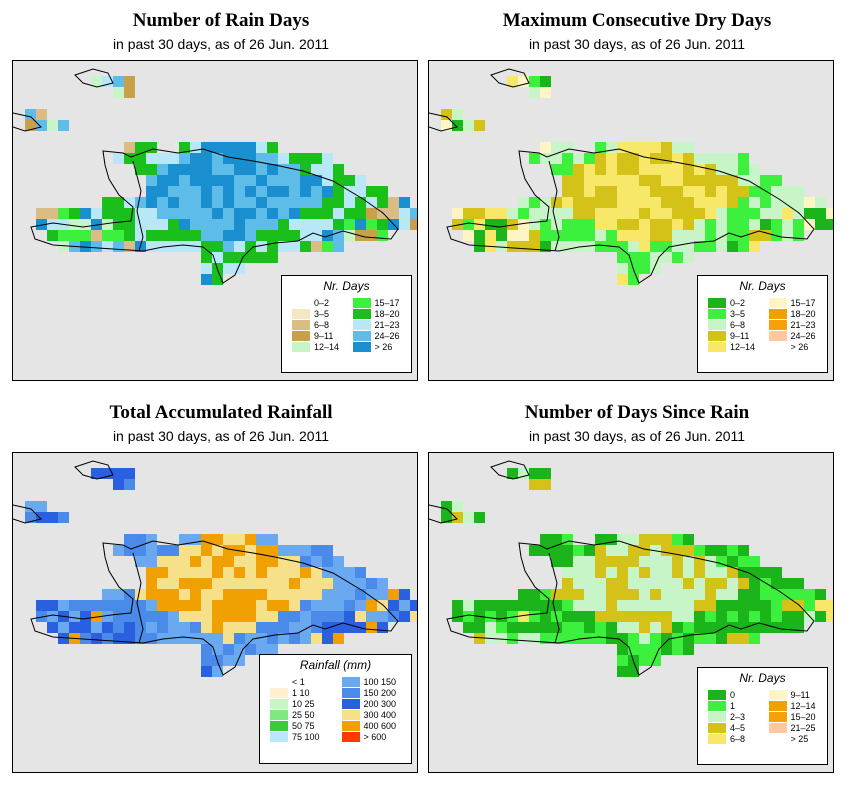 The height and width of the screenshot is (793, 853). I want to click on grid-cells, so click(221, 572).